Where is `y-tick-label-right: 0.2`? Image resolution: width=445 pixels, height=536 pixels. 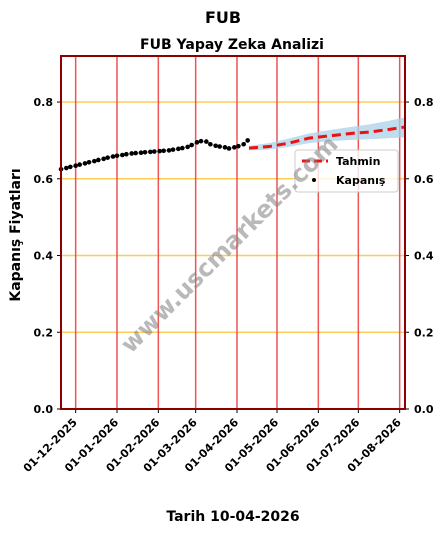
y-tick-label-right: 0.2 is located at coordinates (424, 332).